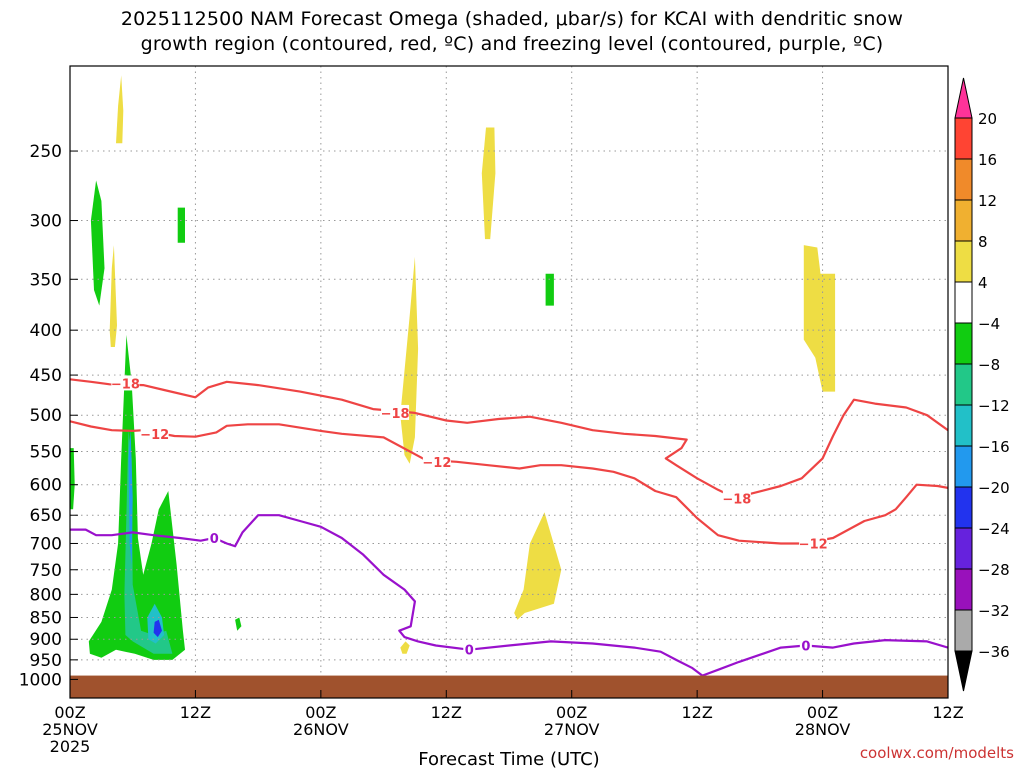  I want to click on colorbar-label: −36, so click(994, 652).